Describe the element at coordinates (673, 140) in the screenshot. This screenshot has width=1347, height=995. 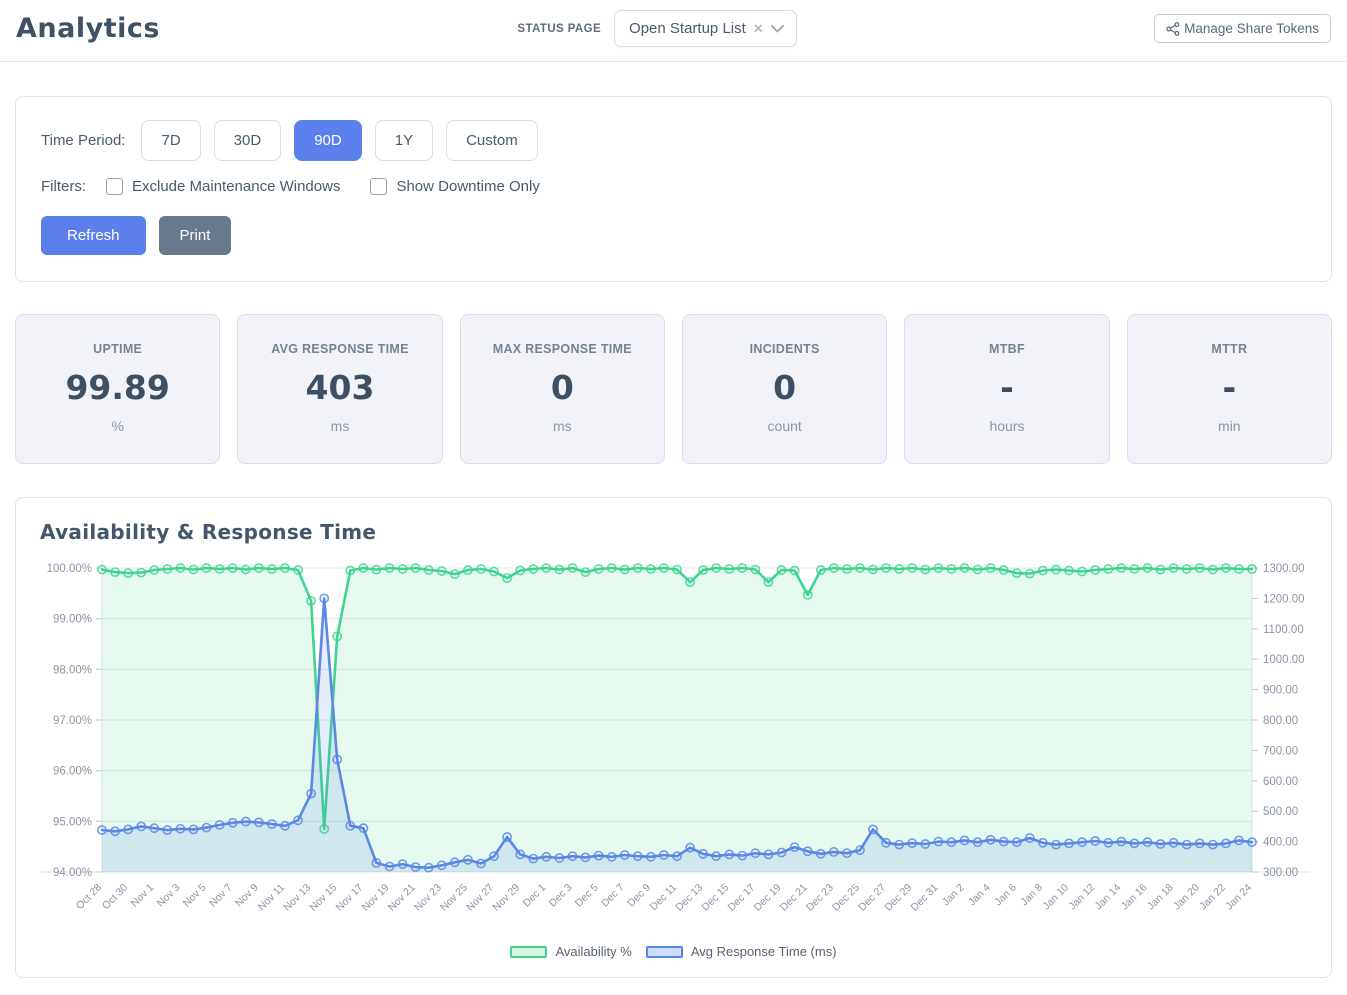
I see `time-period-row: Time Period: 7D 30D 90D 1Y Custom` at that location.